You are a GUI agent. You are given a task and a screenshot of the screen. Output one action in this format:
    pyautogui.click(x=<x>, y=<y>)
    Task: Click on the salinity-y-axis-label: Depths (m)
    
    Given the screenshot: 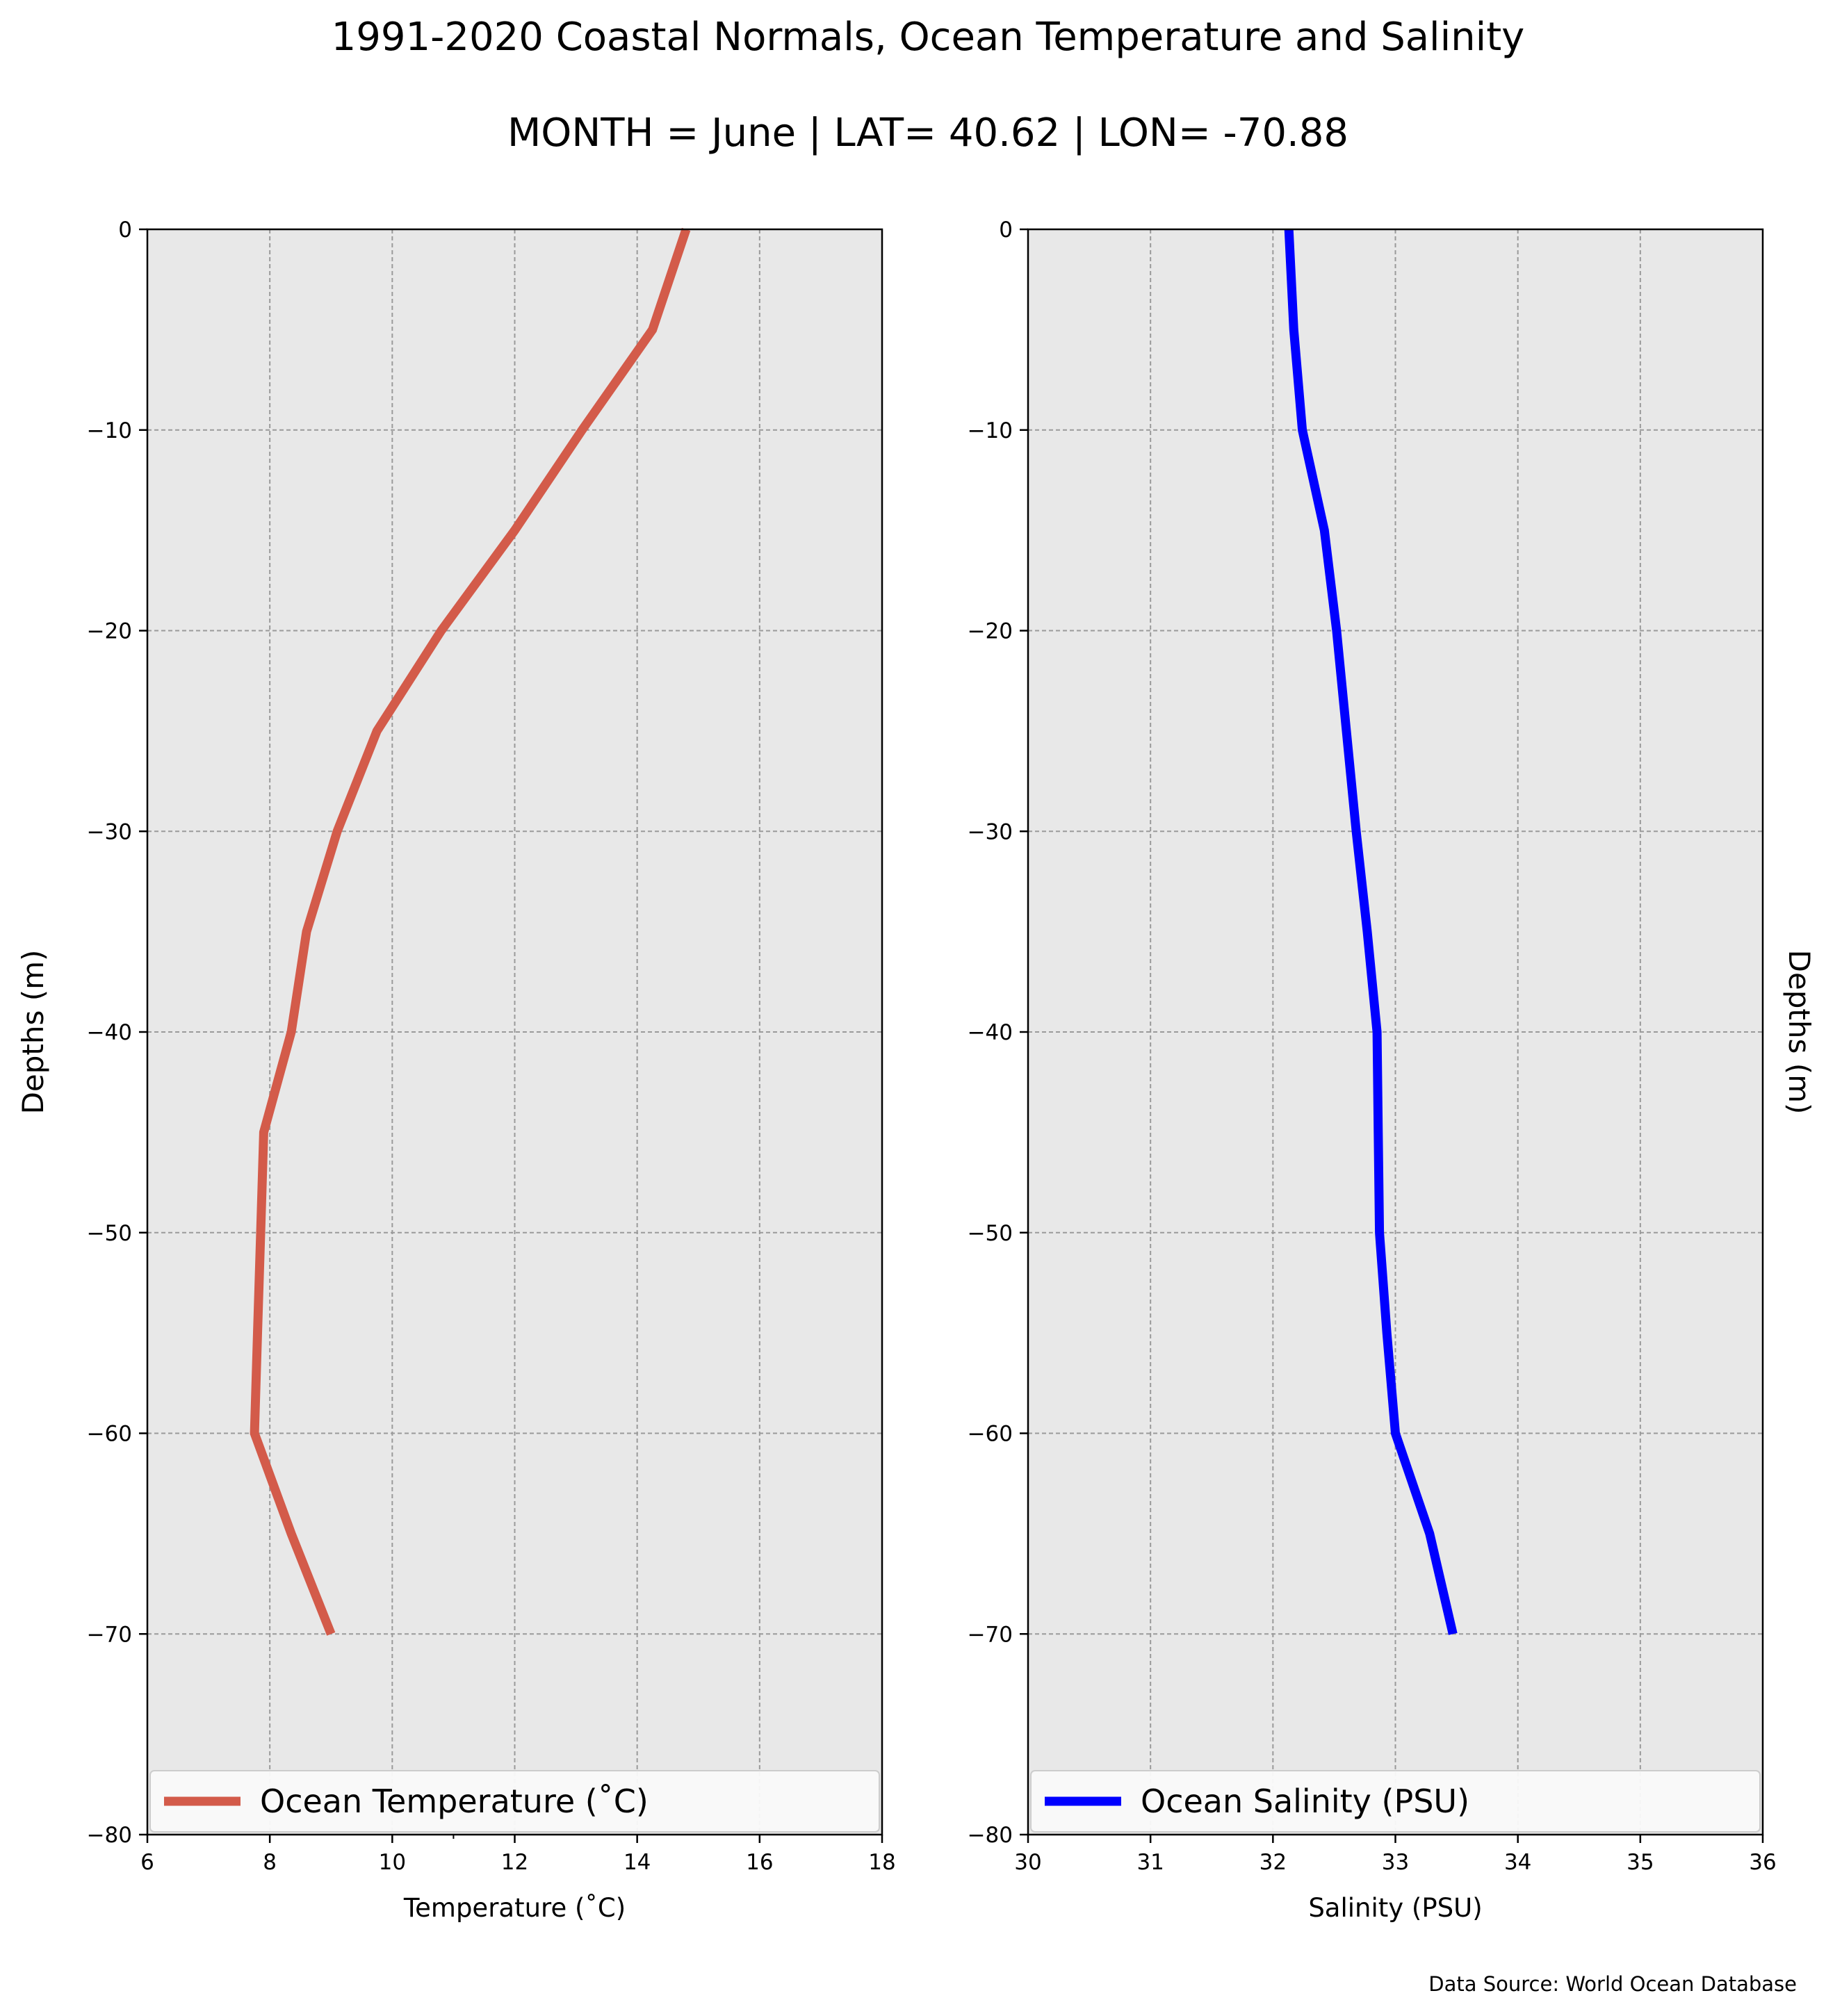 What is the action you would take?
    pyautogui.click(x=1799, y=1033)
    